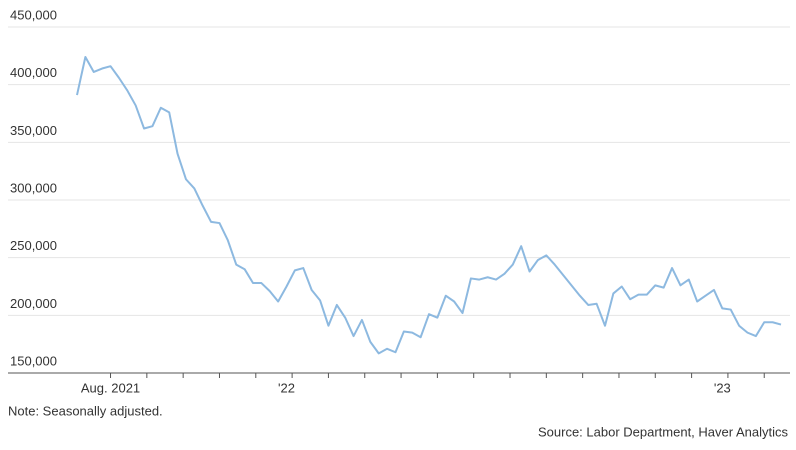 The width and height of the screenshot is (796, 450). What do you see at coordinates (33, 245) in the screenshot?
I see `y-tick-label: 250,000` at bounding box center [33, 245].